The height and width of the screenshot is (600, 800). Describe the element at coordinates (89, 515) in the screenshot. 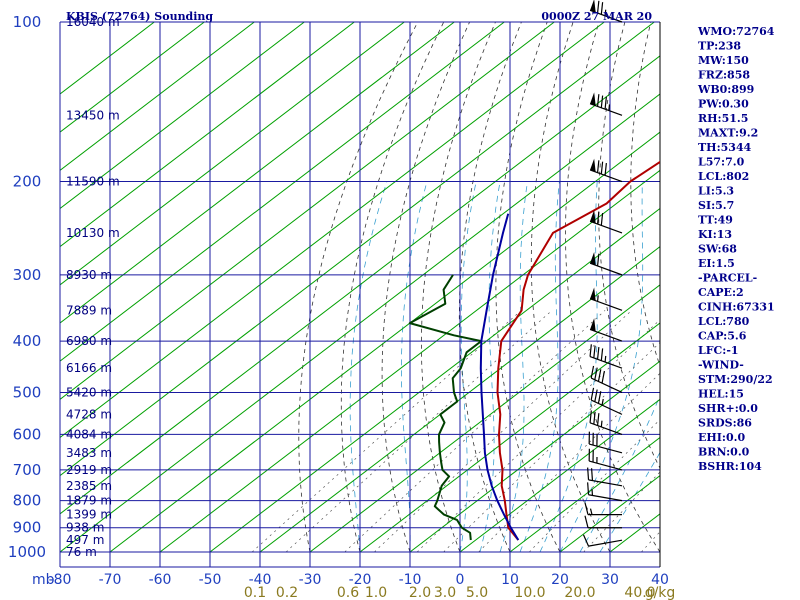

I see `height-label: 1399 m` at that location.